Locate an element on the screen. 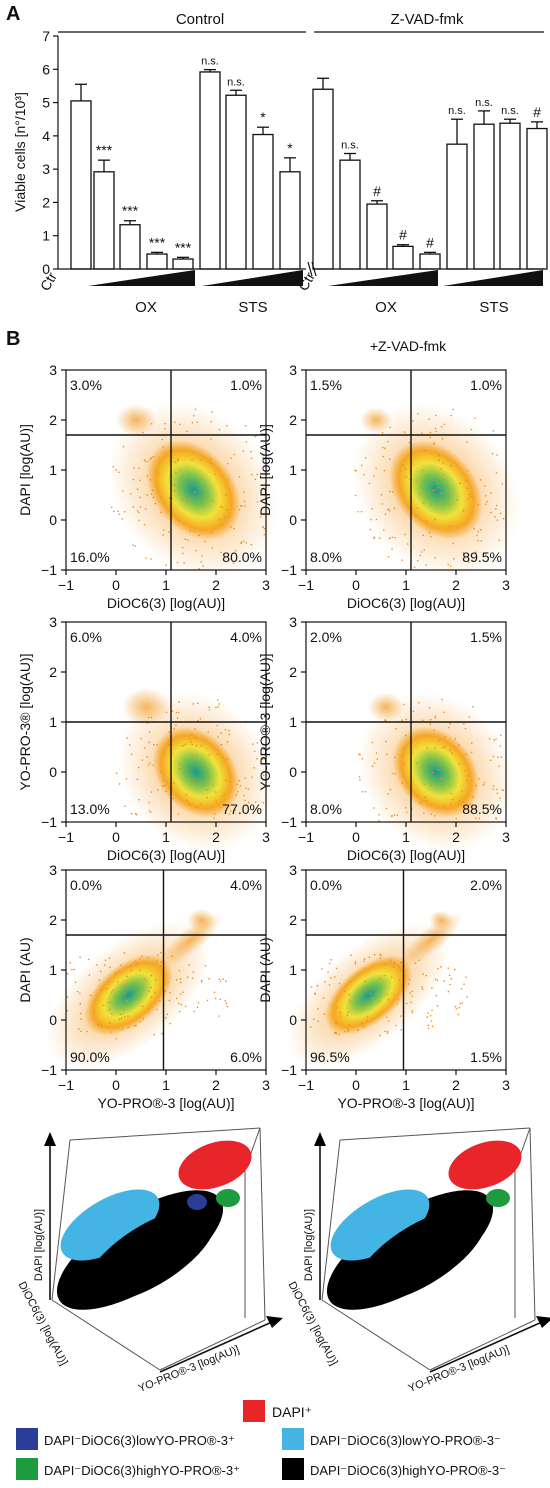 The image size is (550, 1488). y-tick-label: −1 is located at coordinates (289, 570).